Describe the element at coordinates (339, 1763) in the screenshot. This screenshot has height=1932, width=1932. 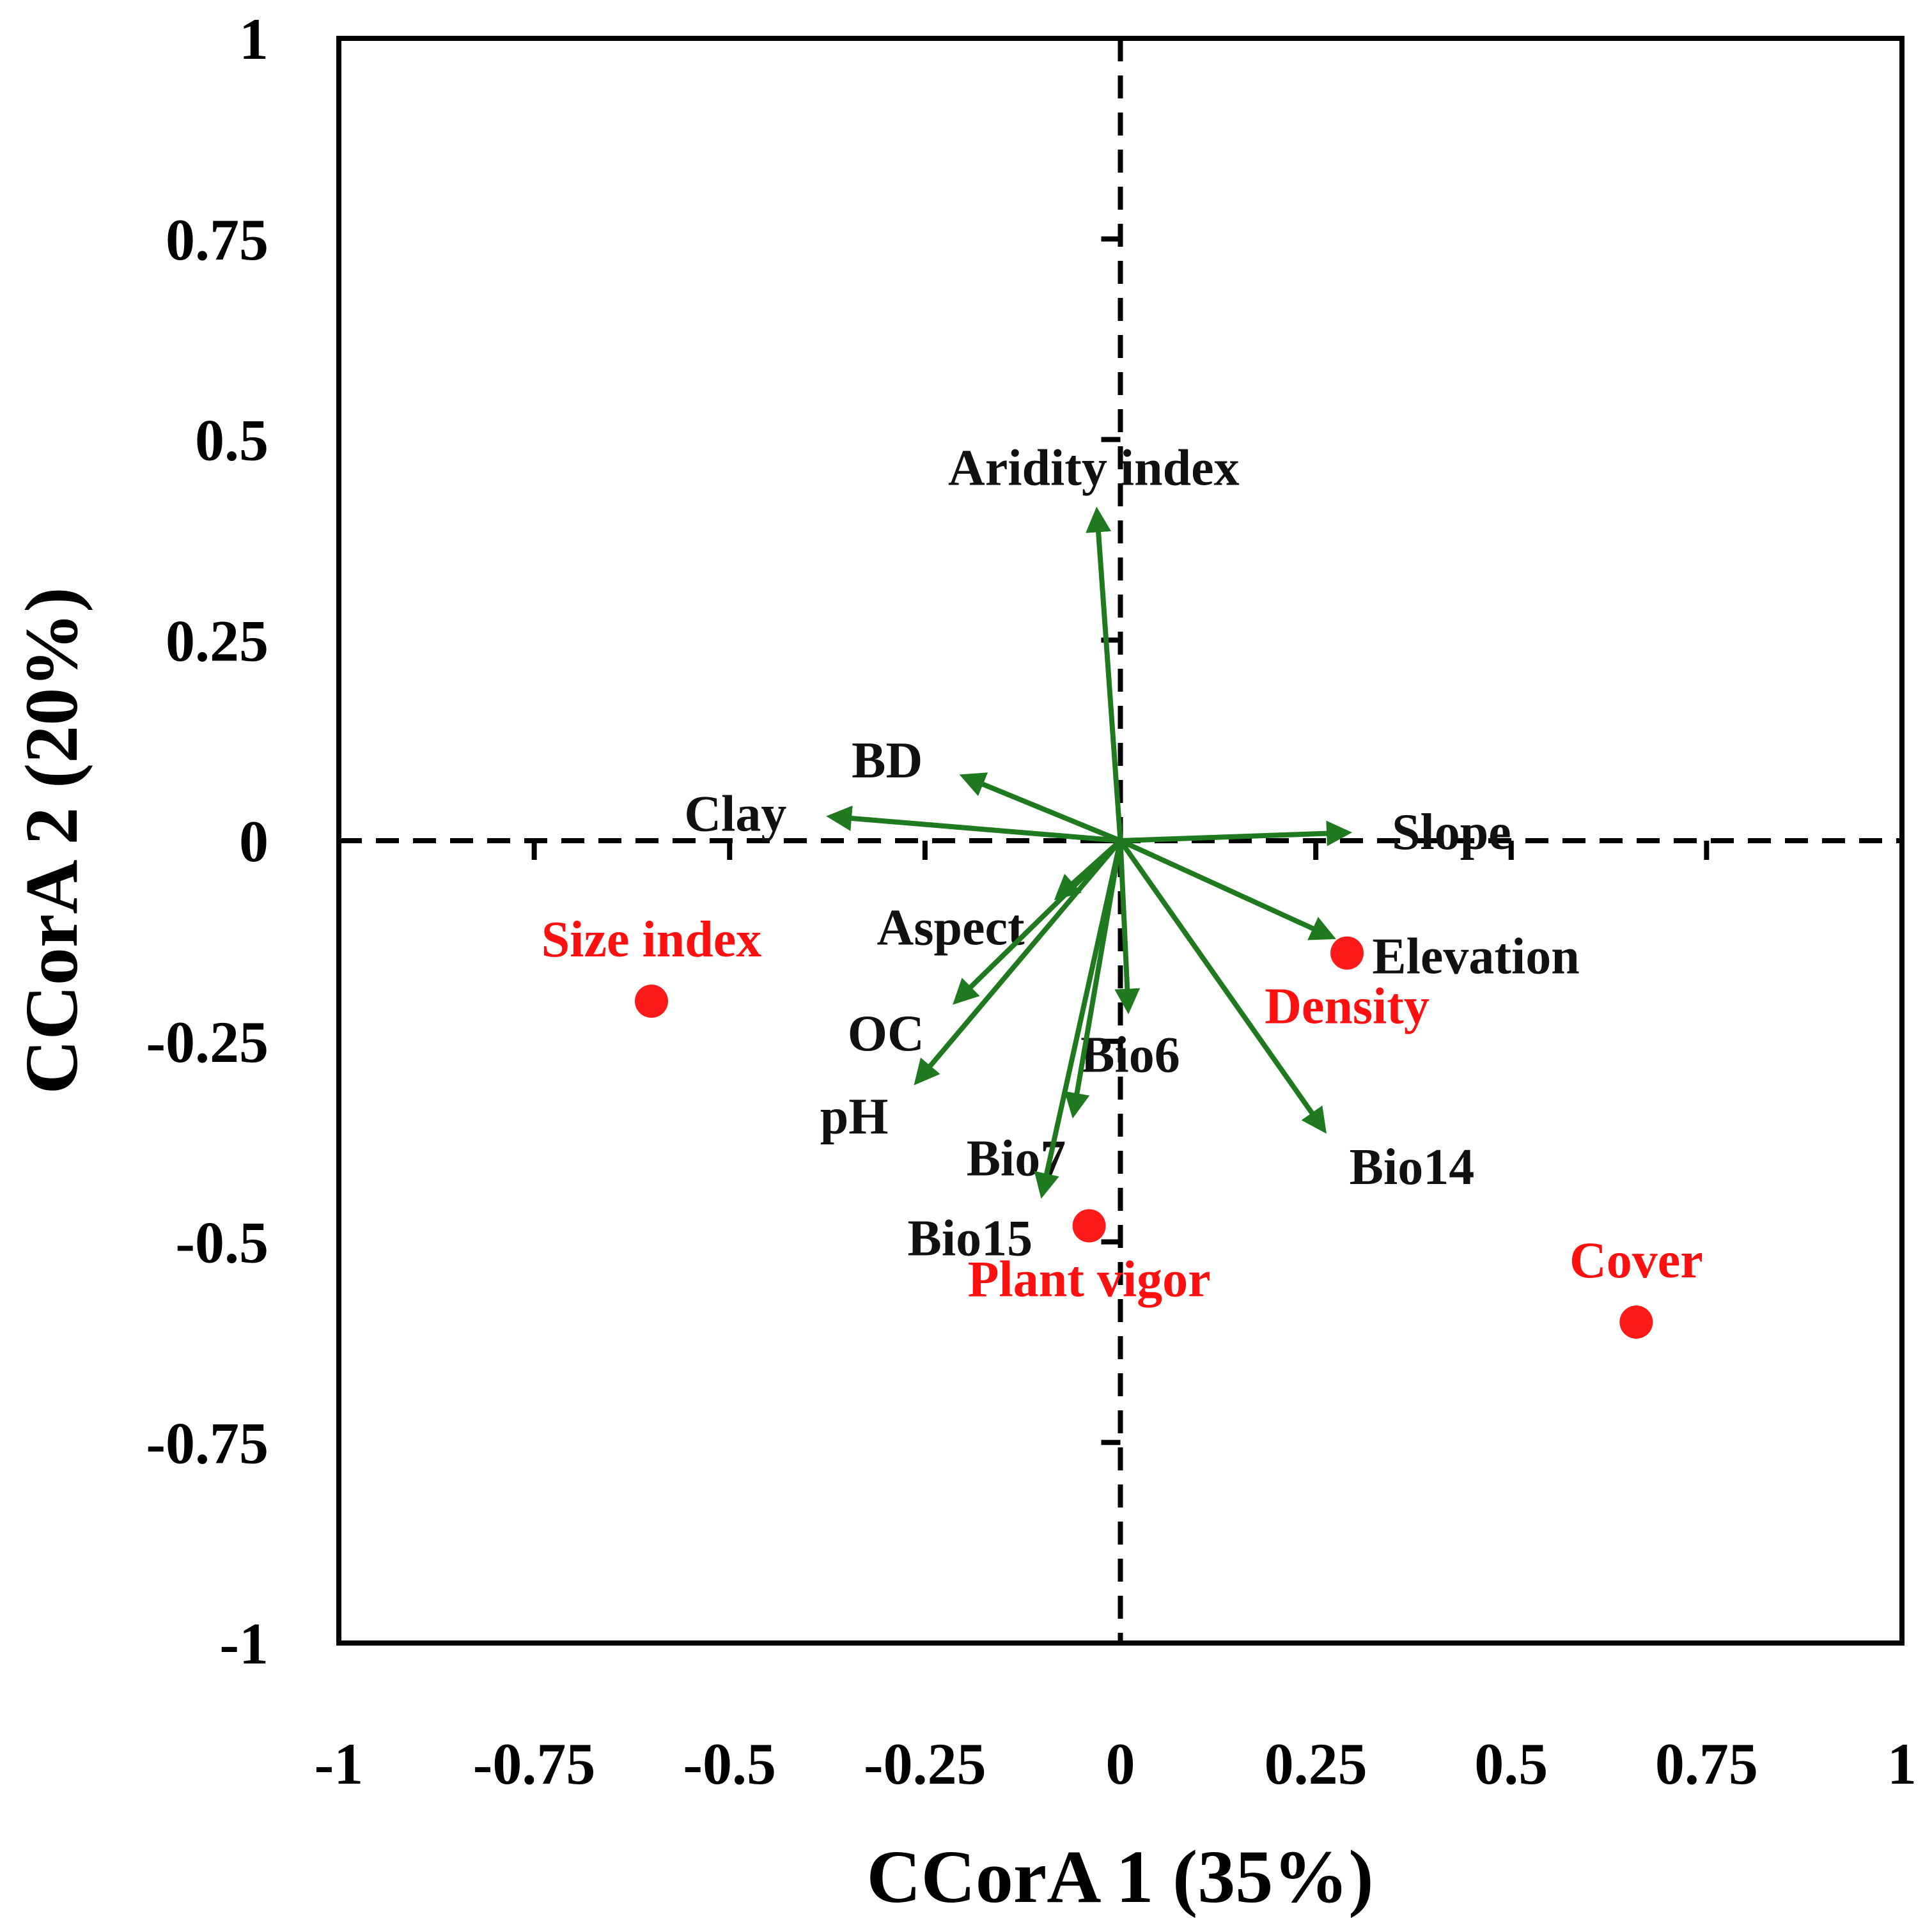
I see `x-tick-label: -1` at that location.